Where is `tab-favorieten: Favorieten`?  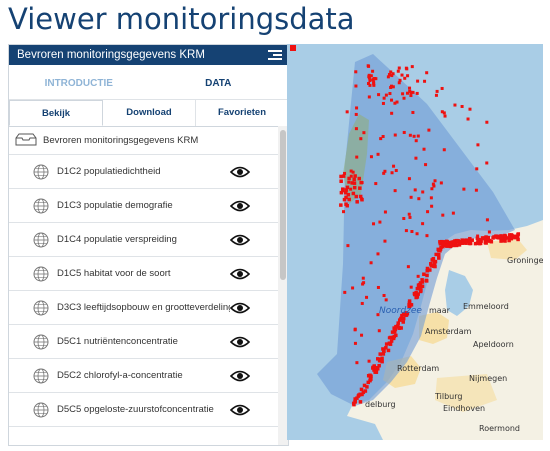 tab-favorieten: Favorieten is located at coordinates (242, 112).